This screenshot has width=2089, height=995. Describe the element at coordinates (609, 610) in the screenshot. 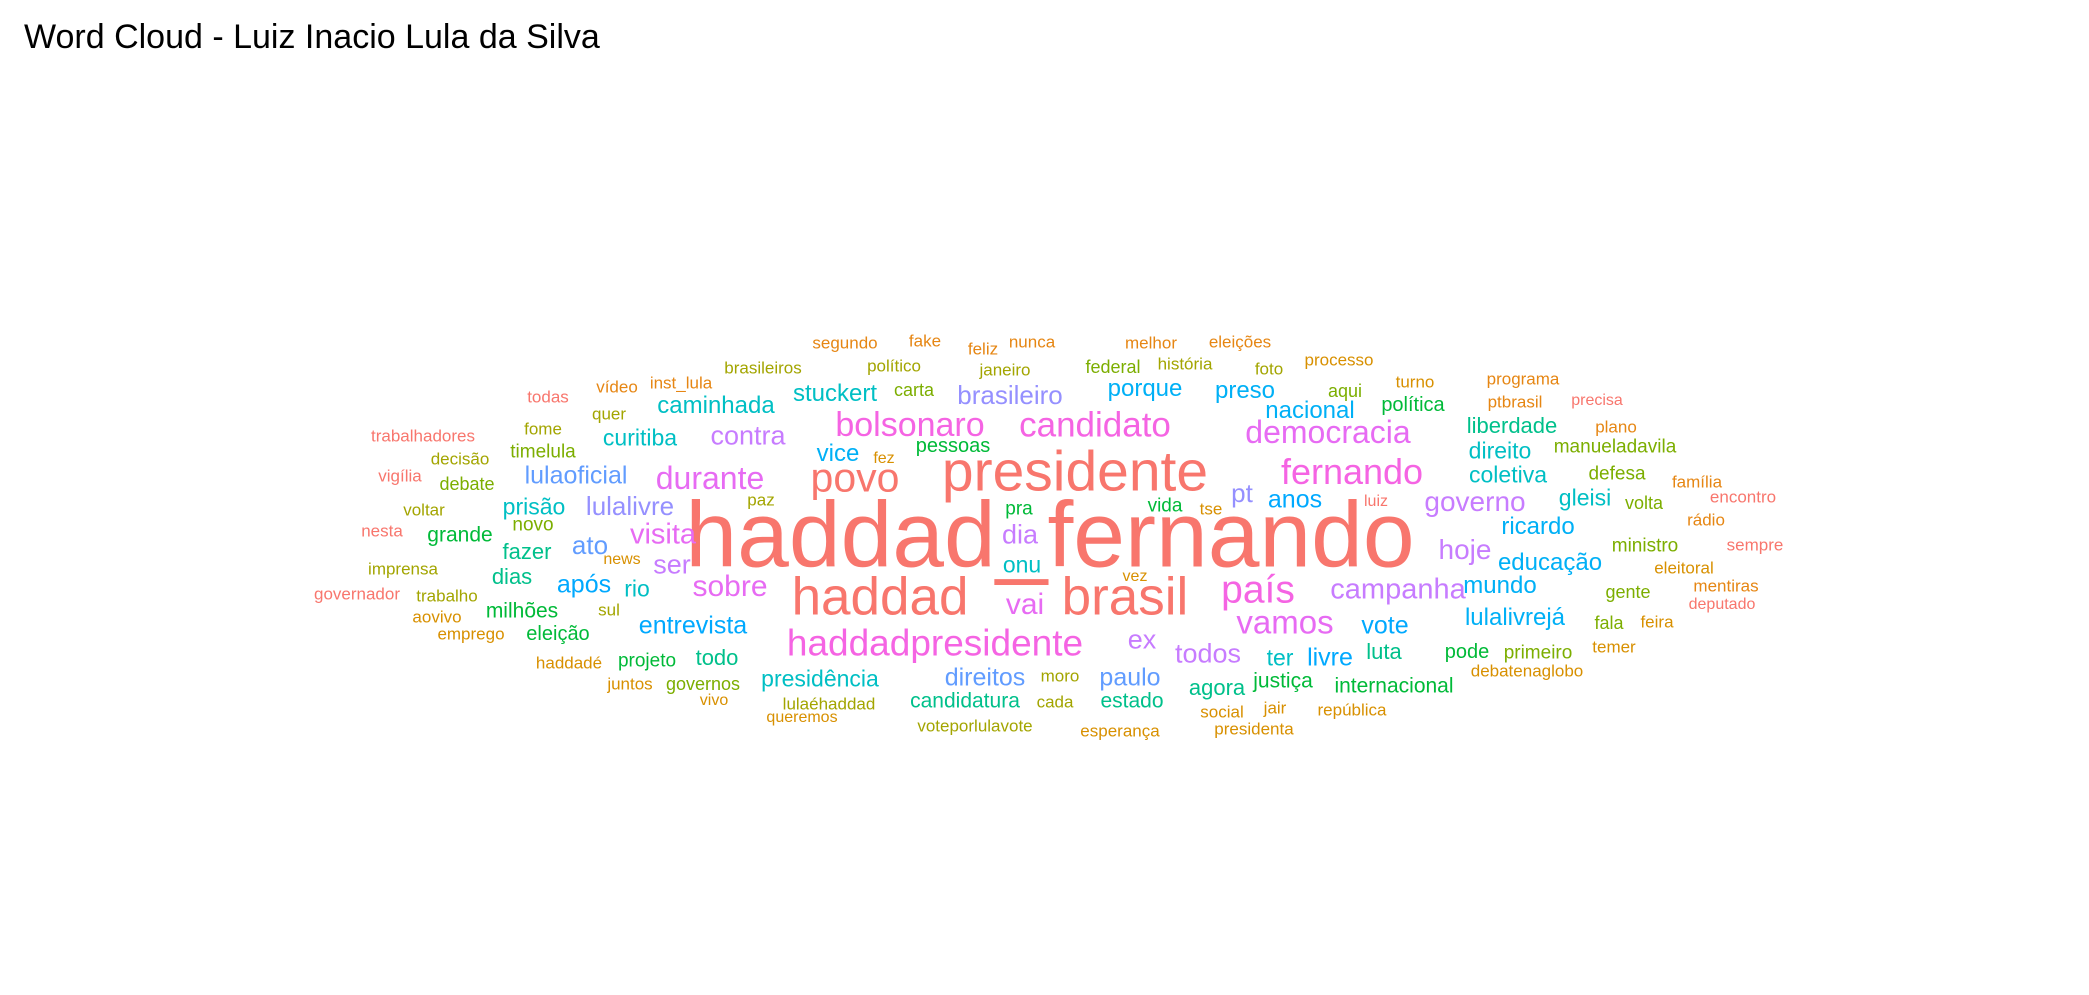

I see `word-sul: sul` at that location.